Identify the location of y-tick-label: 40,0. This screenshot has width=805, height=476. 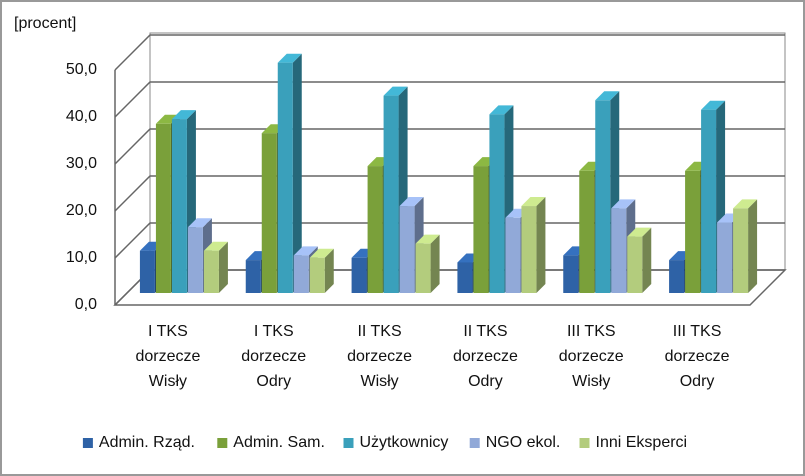
(81, 116).